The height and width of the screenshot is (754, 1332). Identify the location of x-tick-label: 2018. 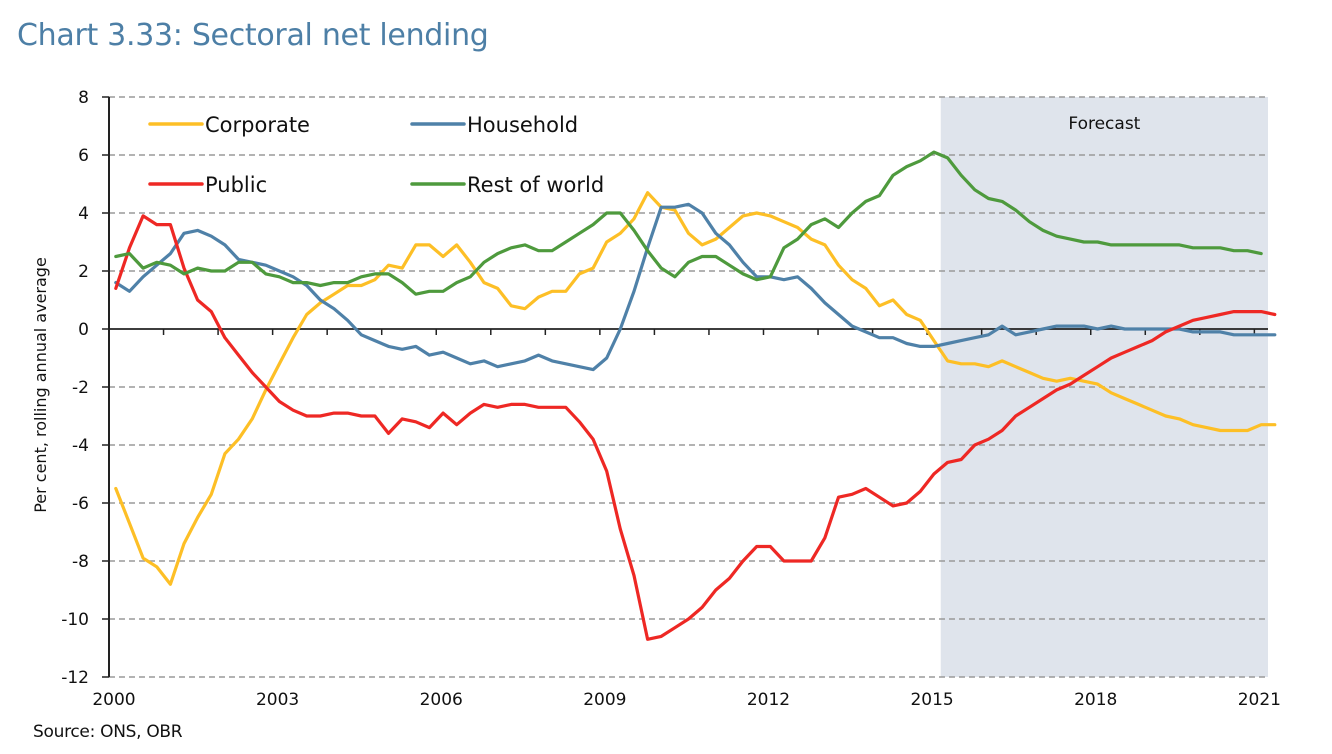
(1095, 700).